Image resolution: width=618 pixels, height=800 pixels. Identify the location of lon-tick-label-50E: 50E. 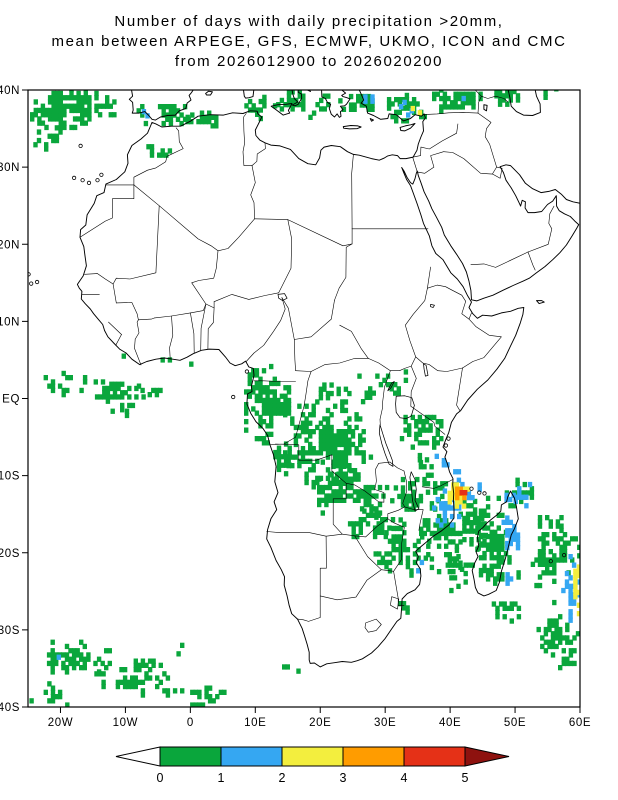
(515, 723).